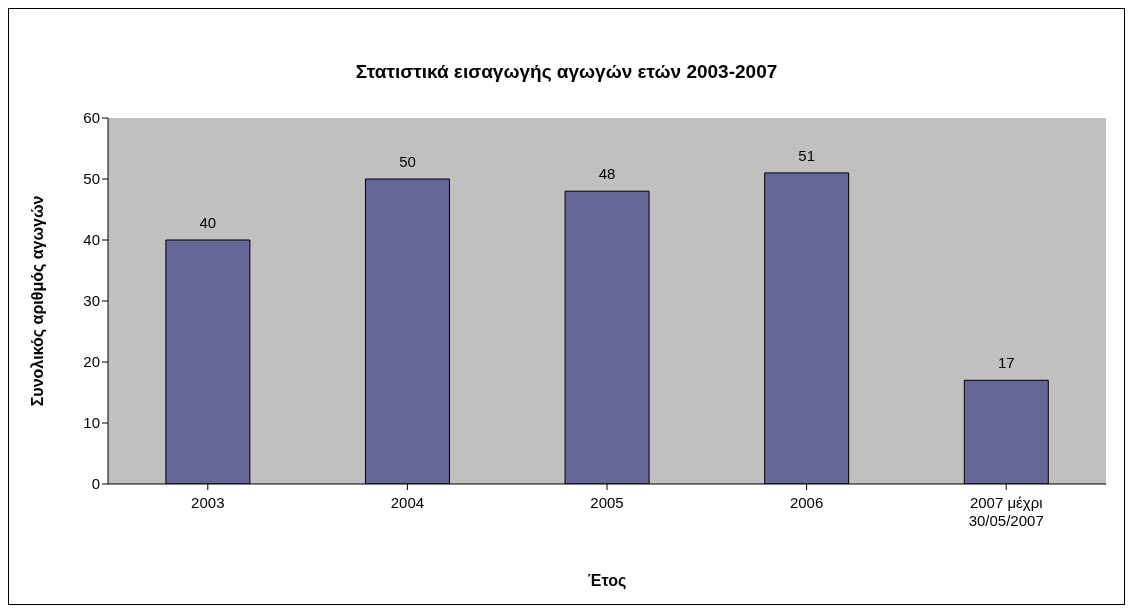 The height and width of the screenshot is (615, 1133). What do you see at coordinates (407, 502) in the screenshot?
I see `x-tick-label: 2004` at bounding box center [407, 502].